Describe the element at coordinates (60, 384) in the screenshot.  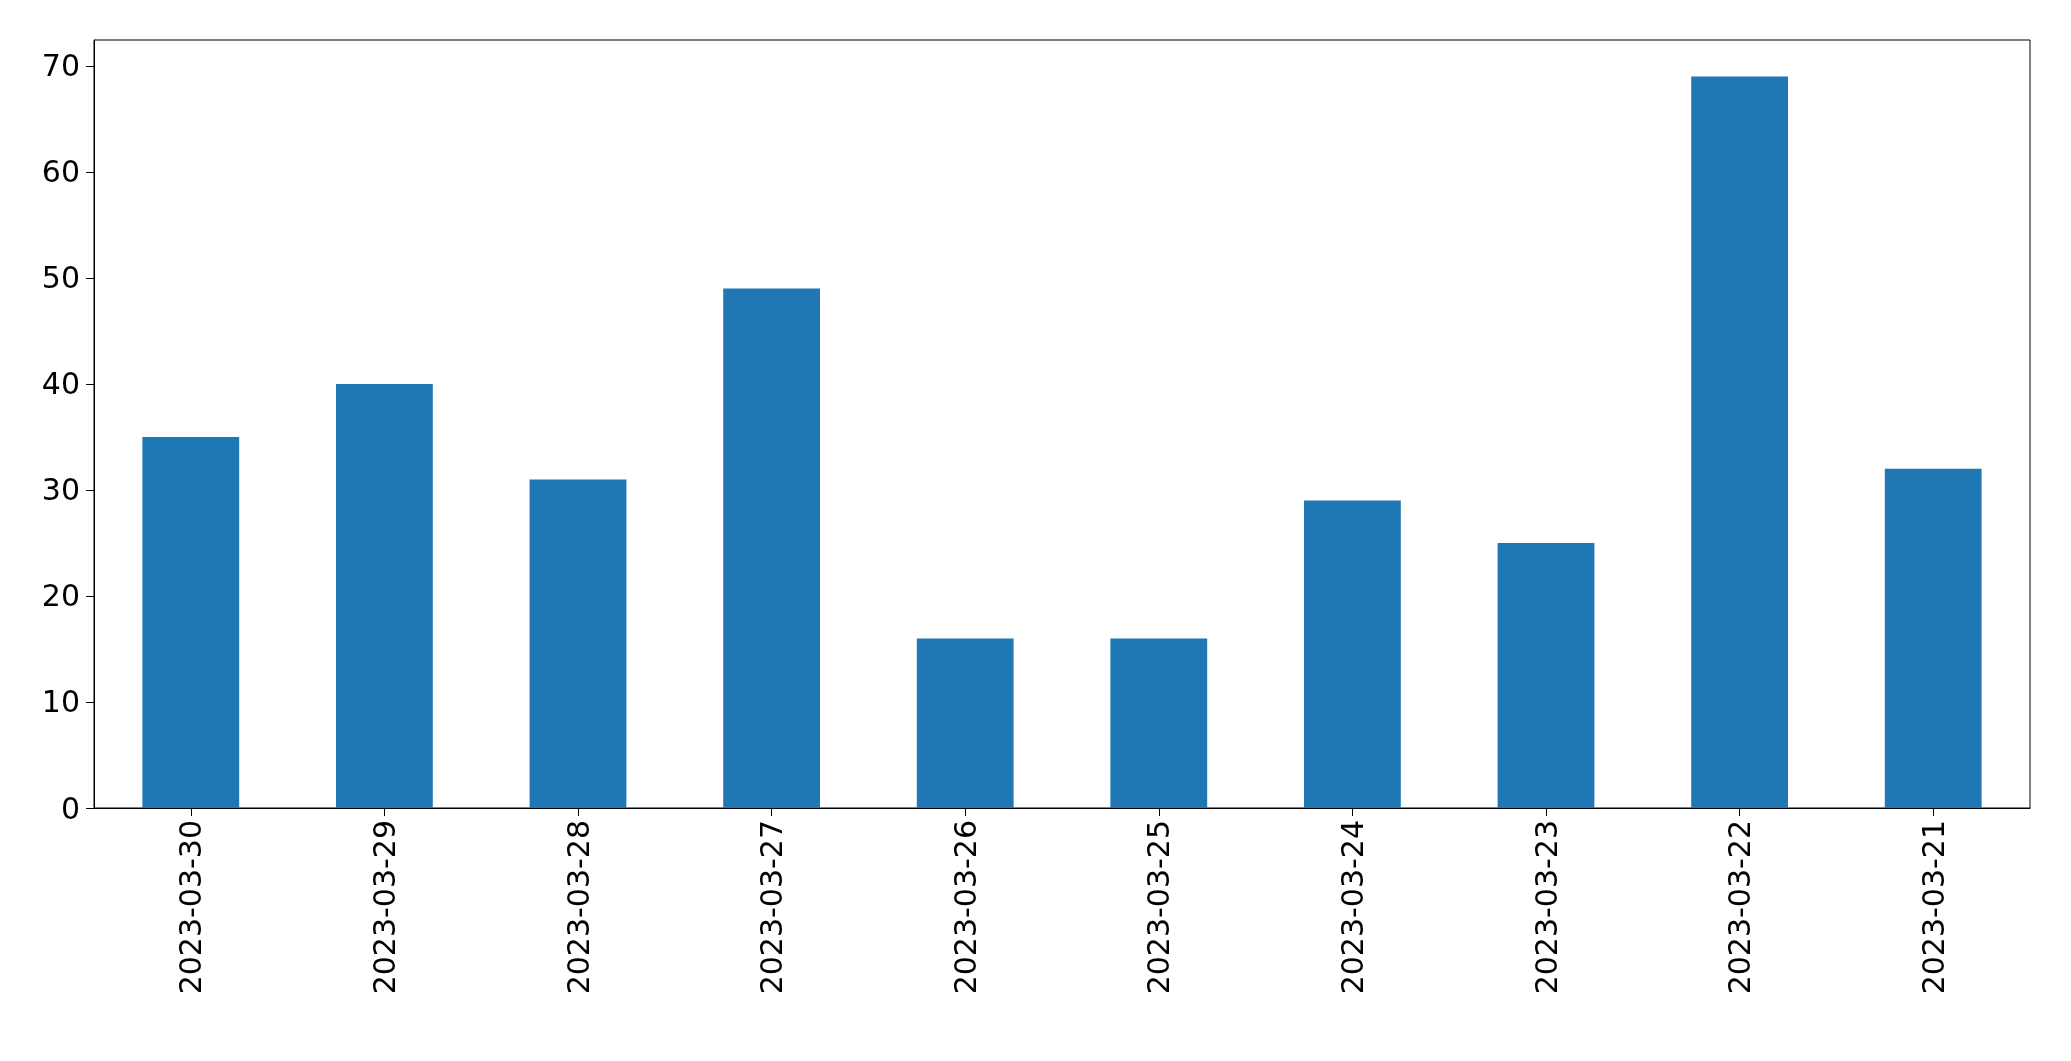
I see `y-tick-label: 40` at that location.